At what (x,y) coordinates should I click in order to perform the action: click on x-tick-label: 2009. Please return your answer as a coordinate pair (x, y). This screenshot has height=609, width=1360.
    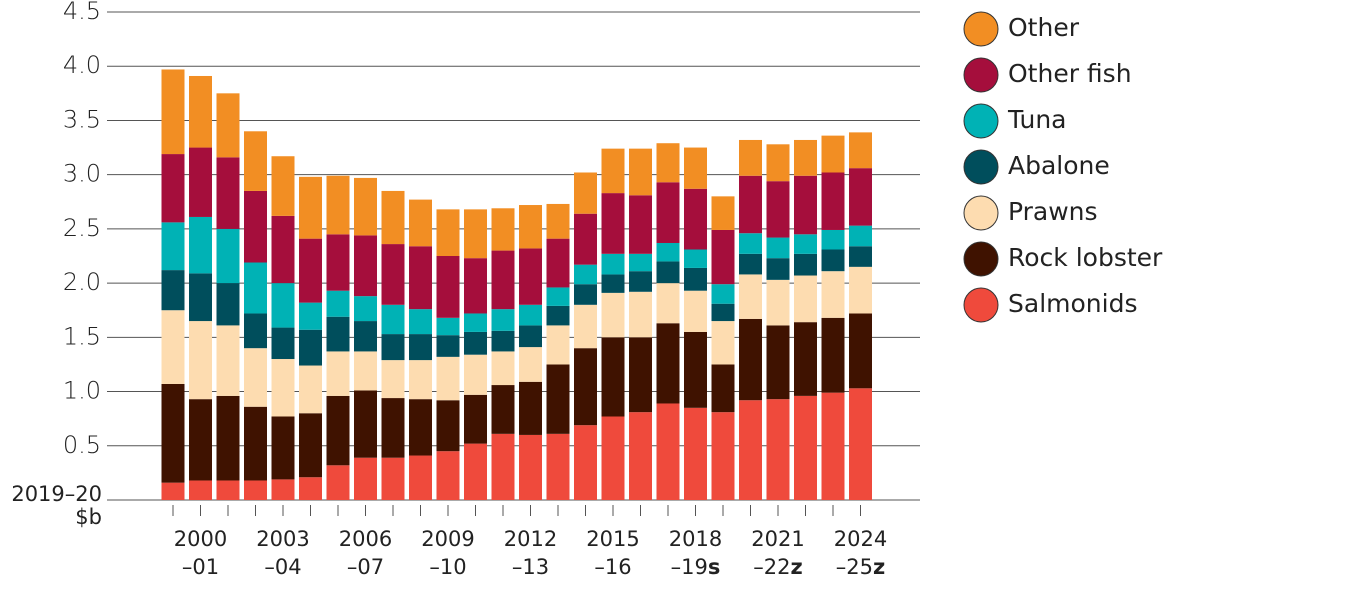
    Looking at the image, I should click on (447, 539).